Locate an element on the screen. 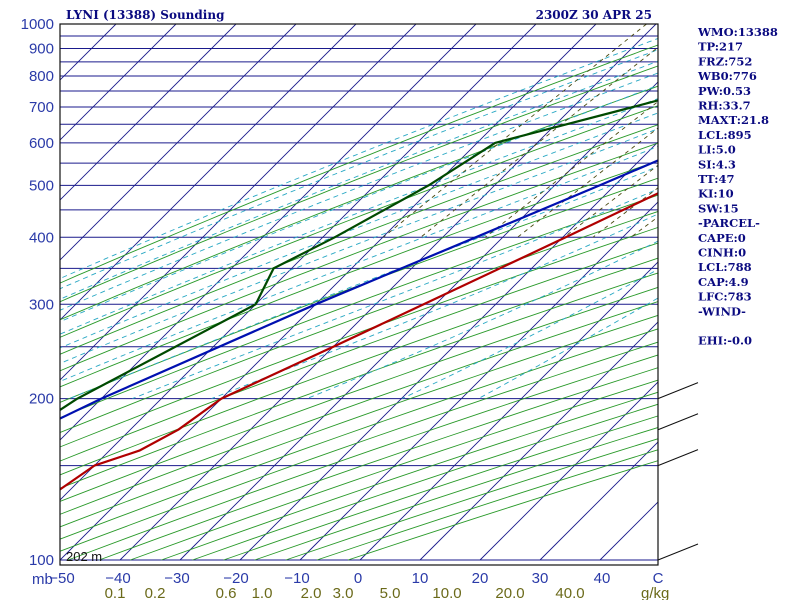 This screenshot has width=800, height=600. sounding-index-item: CAPE:0 is located at coordinates (722, 238).